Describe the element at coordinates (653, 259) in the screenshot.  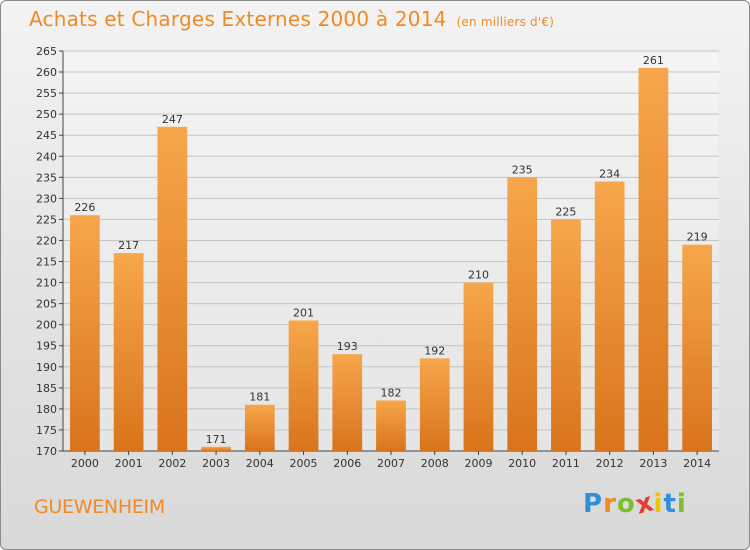
I see `bar-2013` at that location.